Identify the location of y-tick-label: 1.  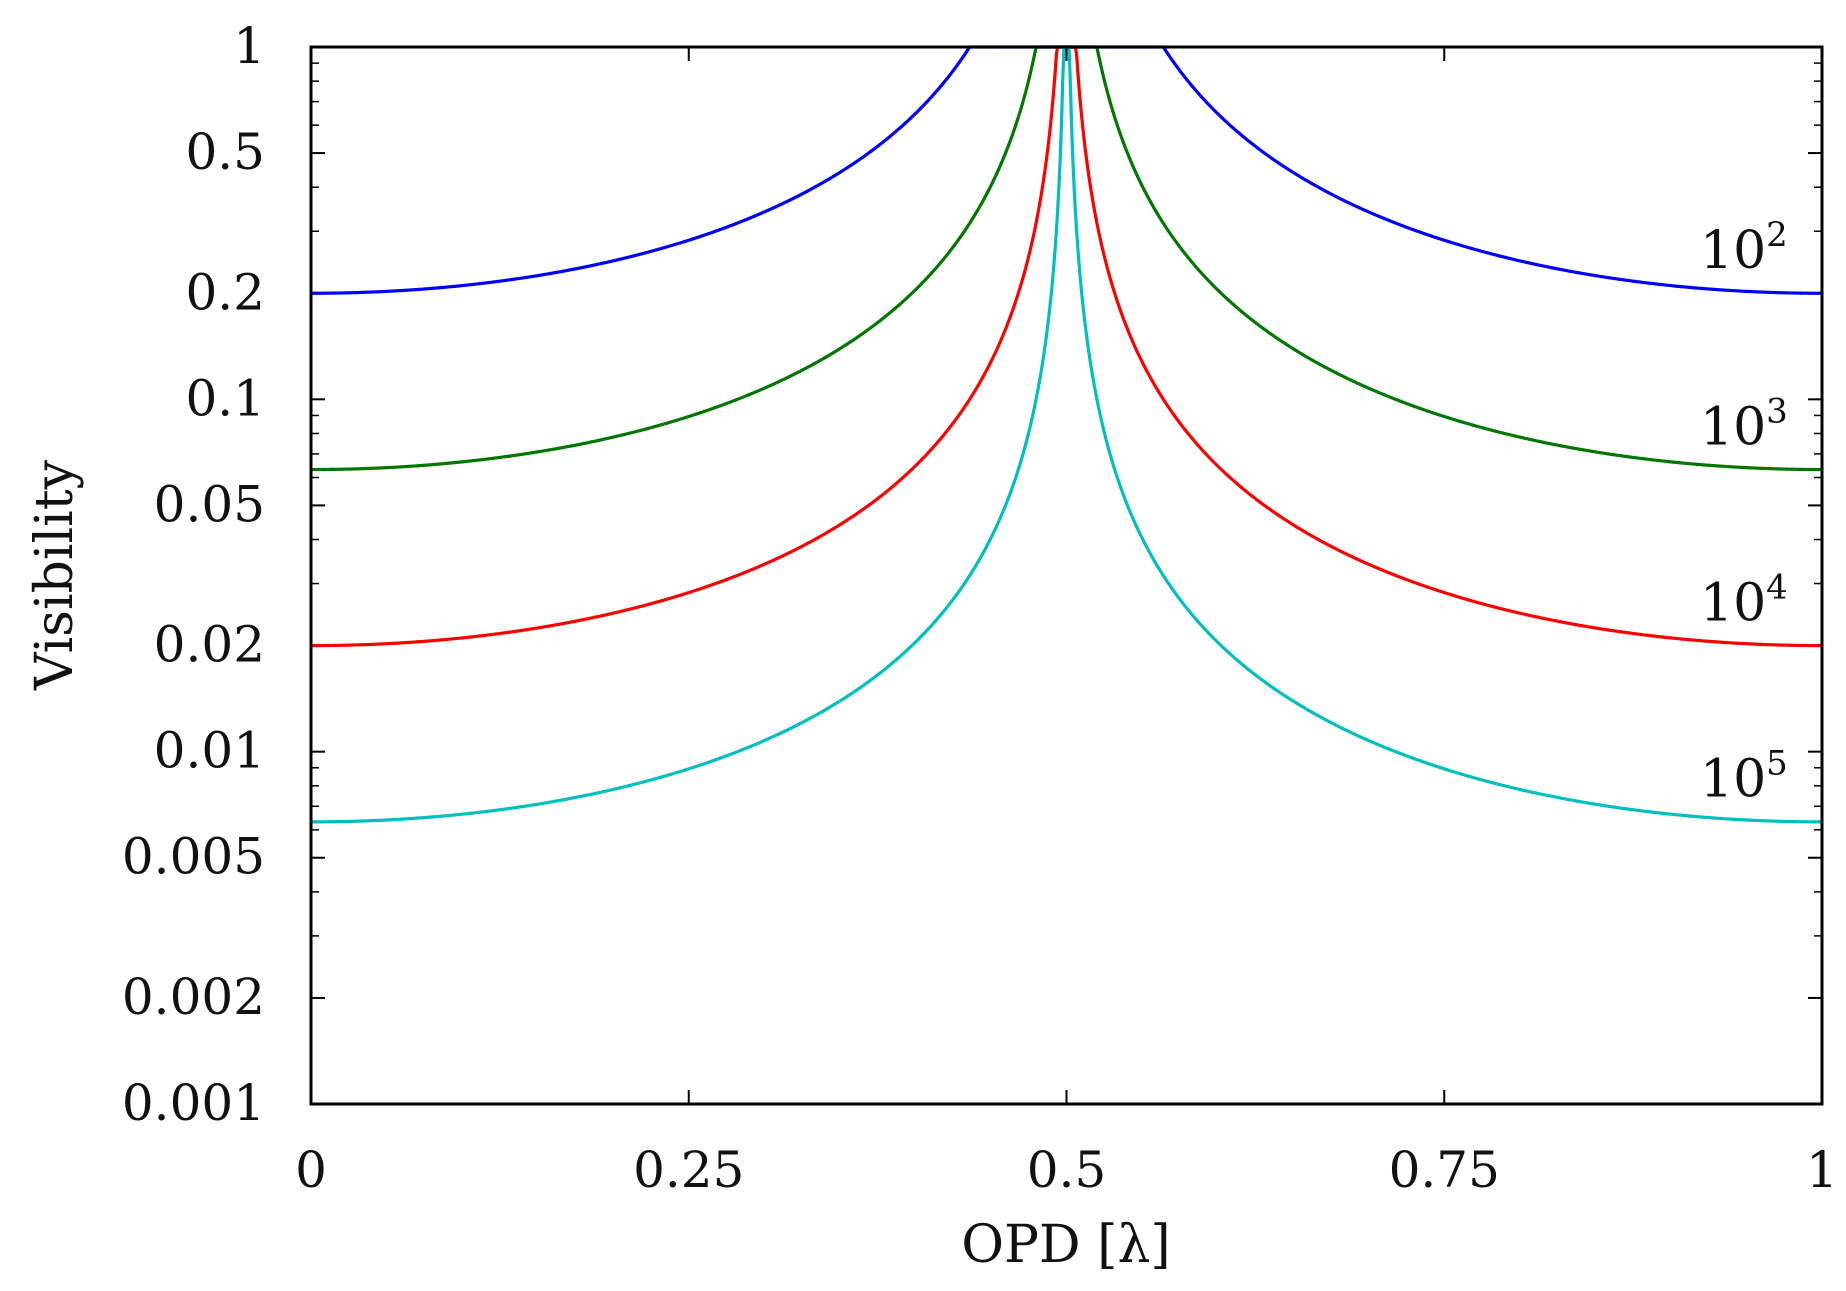
(249, 46).